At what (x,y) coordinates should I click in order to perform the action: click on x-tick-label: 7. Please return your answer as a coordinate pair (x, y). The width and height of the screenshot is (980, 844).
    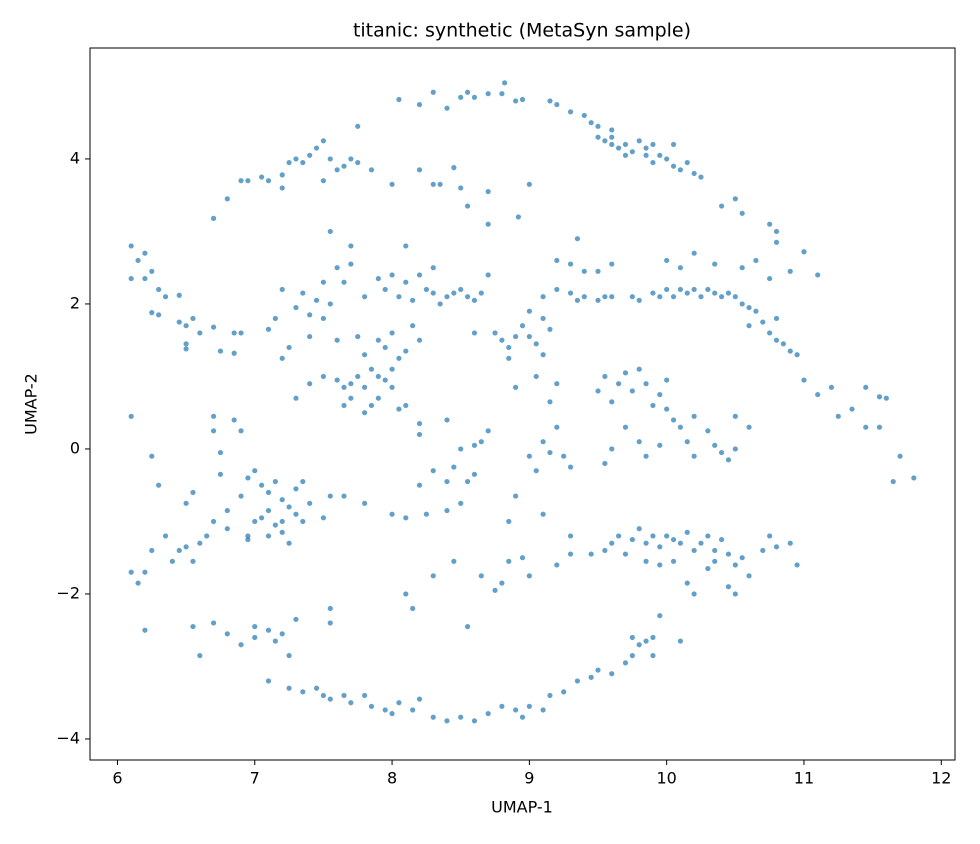
    Looking at the image, I should click on (255, 778).